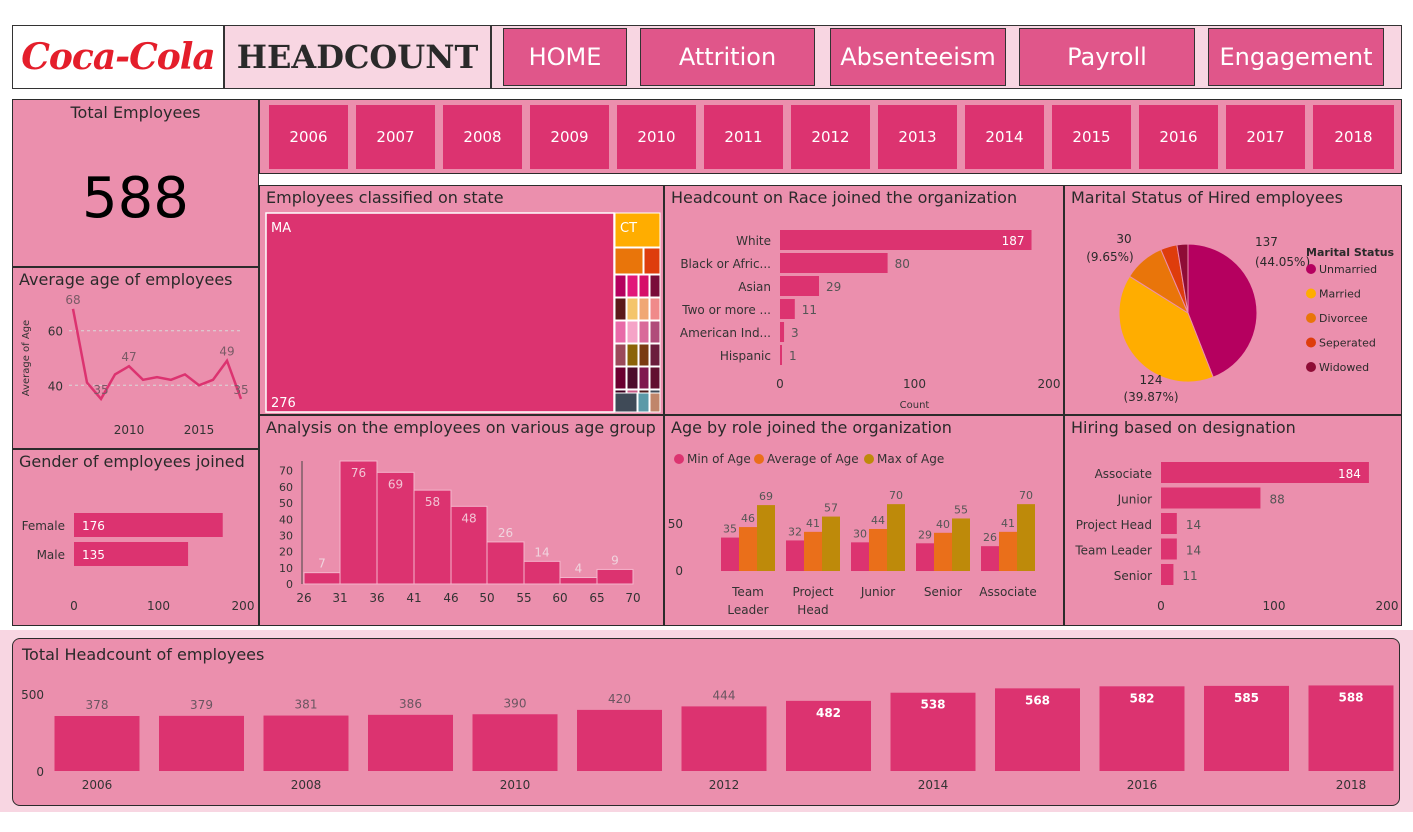  I want to click on category-label: Female, so click(43, 526).